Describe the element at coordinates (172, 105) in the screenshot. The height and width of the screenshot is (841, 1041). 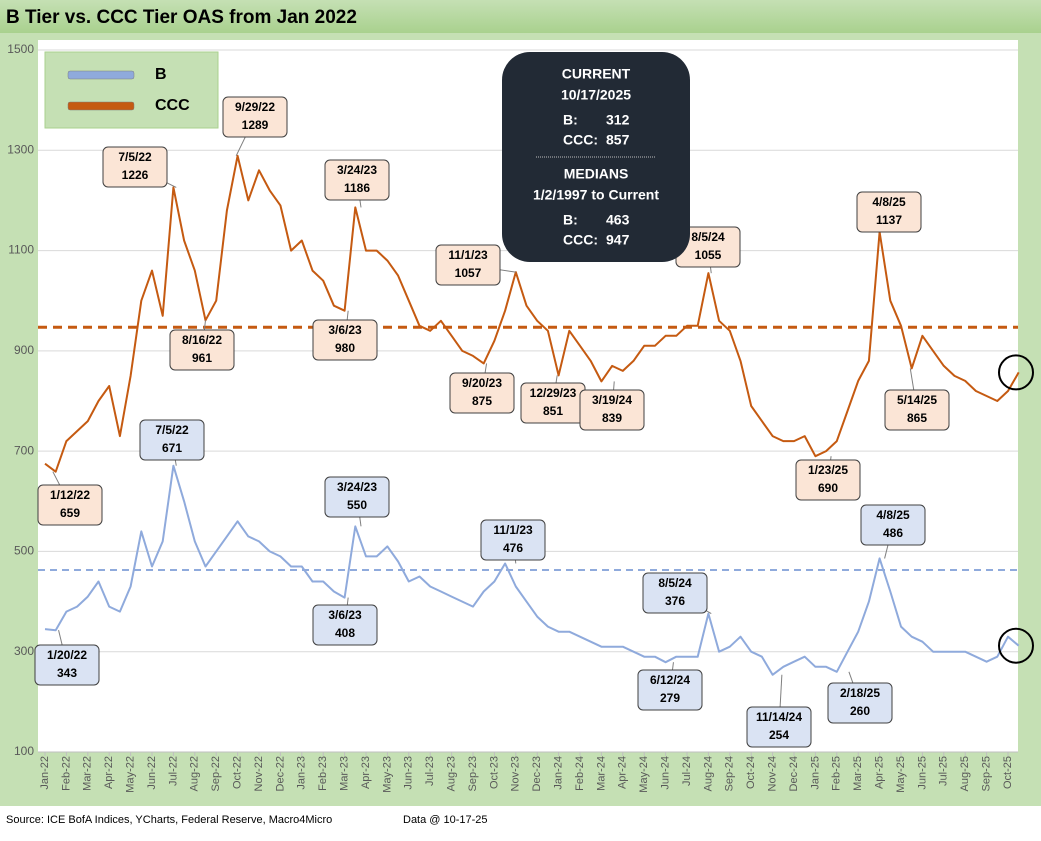
I see `legend-label: CCC` at that location.